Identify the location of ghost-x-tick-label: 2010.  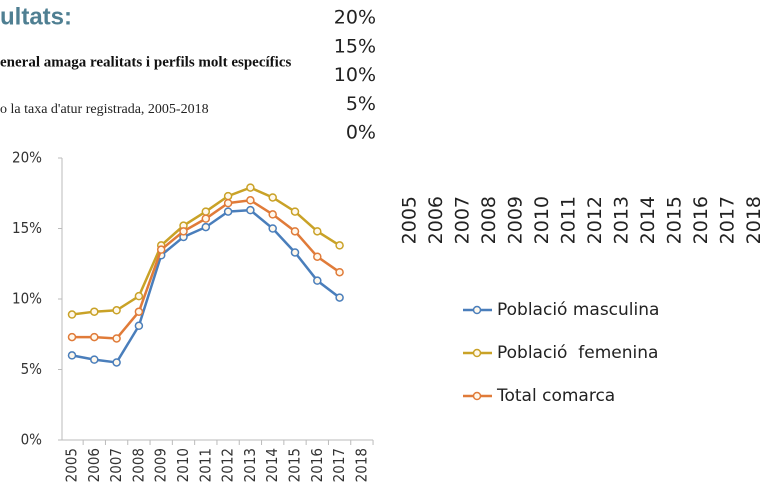
(542, 220).